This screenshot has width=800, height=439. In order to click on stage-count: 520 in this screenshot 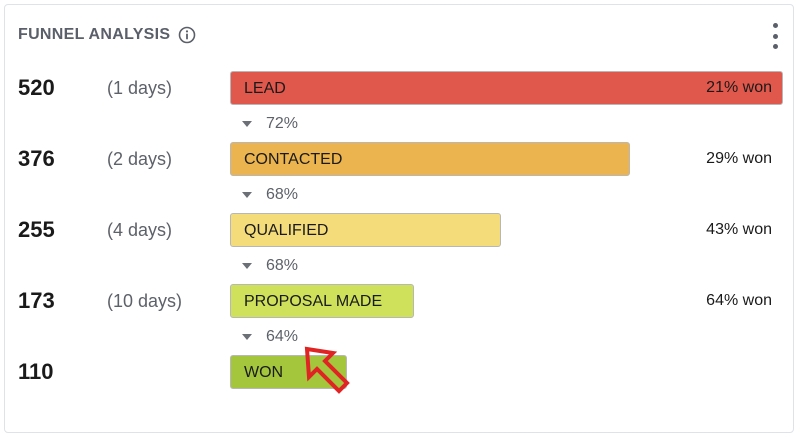, I will do `click(36, 87)`.